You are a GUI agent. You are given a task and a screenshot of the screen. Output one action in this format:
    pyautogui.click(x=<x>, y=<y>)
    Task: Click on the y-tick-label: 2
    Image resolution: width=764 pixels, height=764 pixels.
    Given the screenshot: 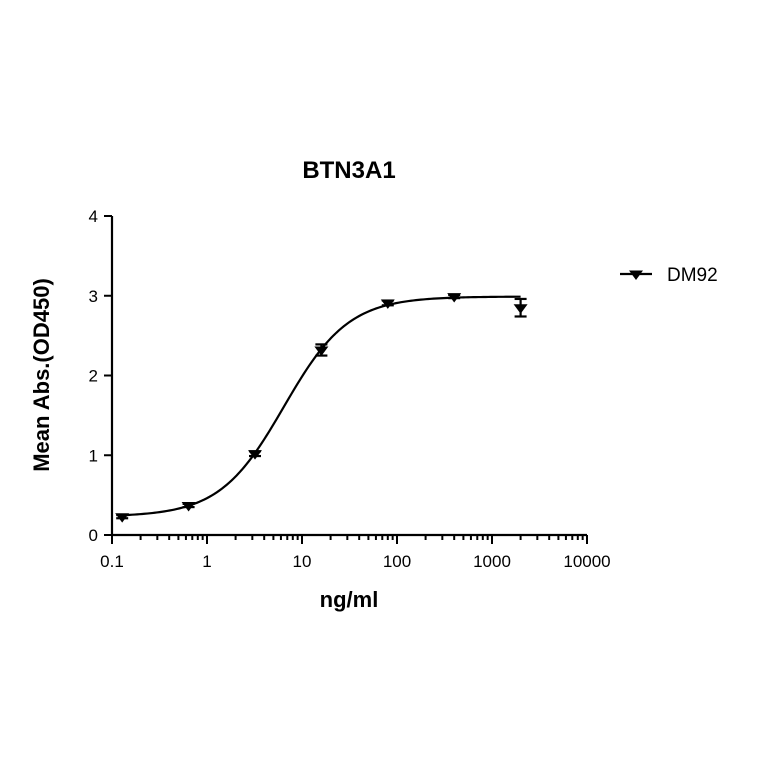 What is the action you would take?
    pyautogui.click(x=93, y=376)
    